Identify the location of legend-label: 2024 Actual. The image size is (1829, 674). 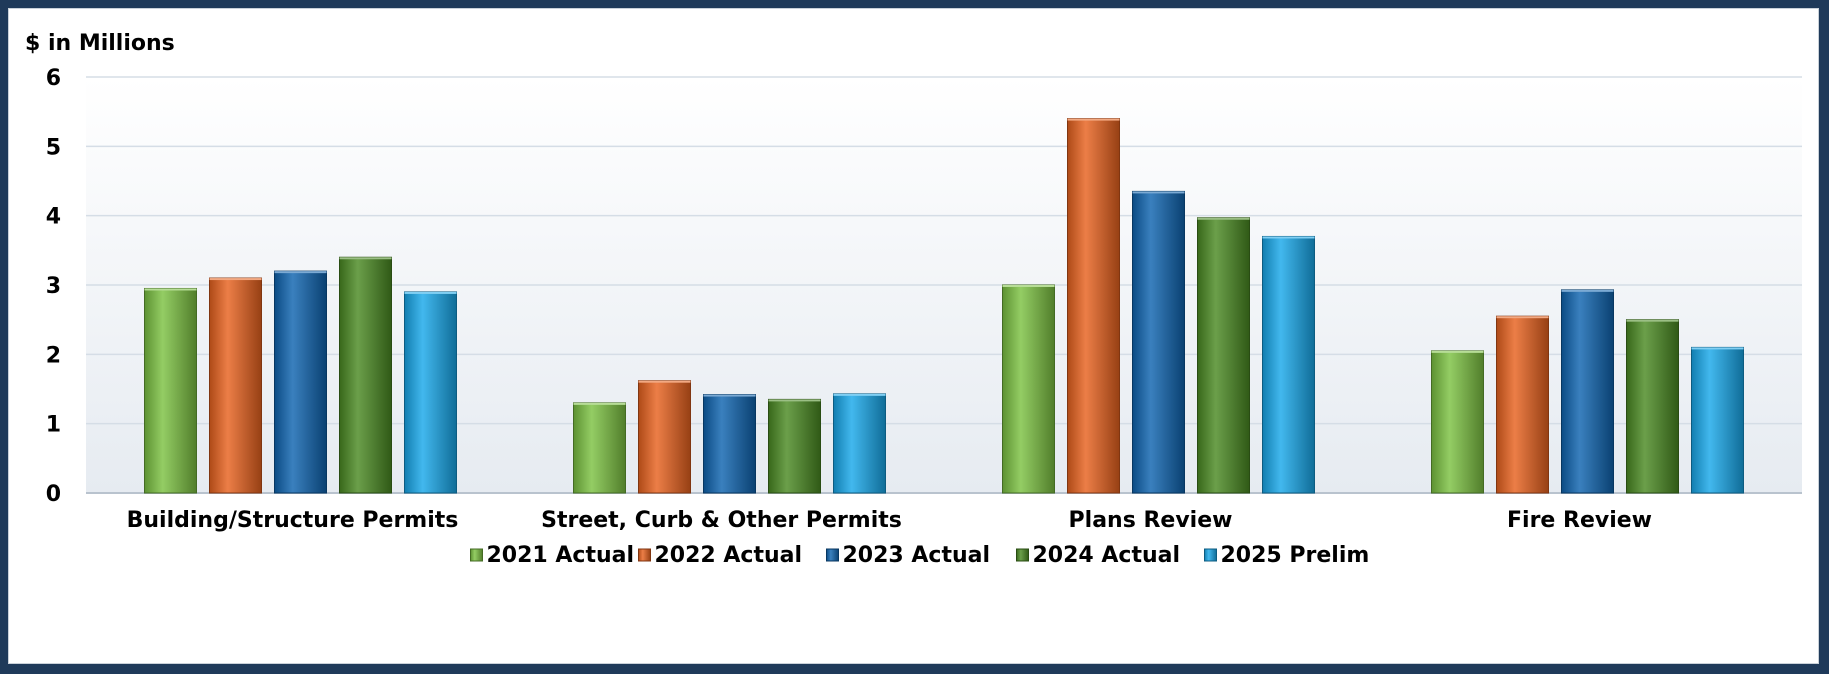
(1107, 555).